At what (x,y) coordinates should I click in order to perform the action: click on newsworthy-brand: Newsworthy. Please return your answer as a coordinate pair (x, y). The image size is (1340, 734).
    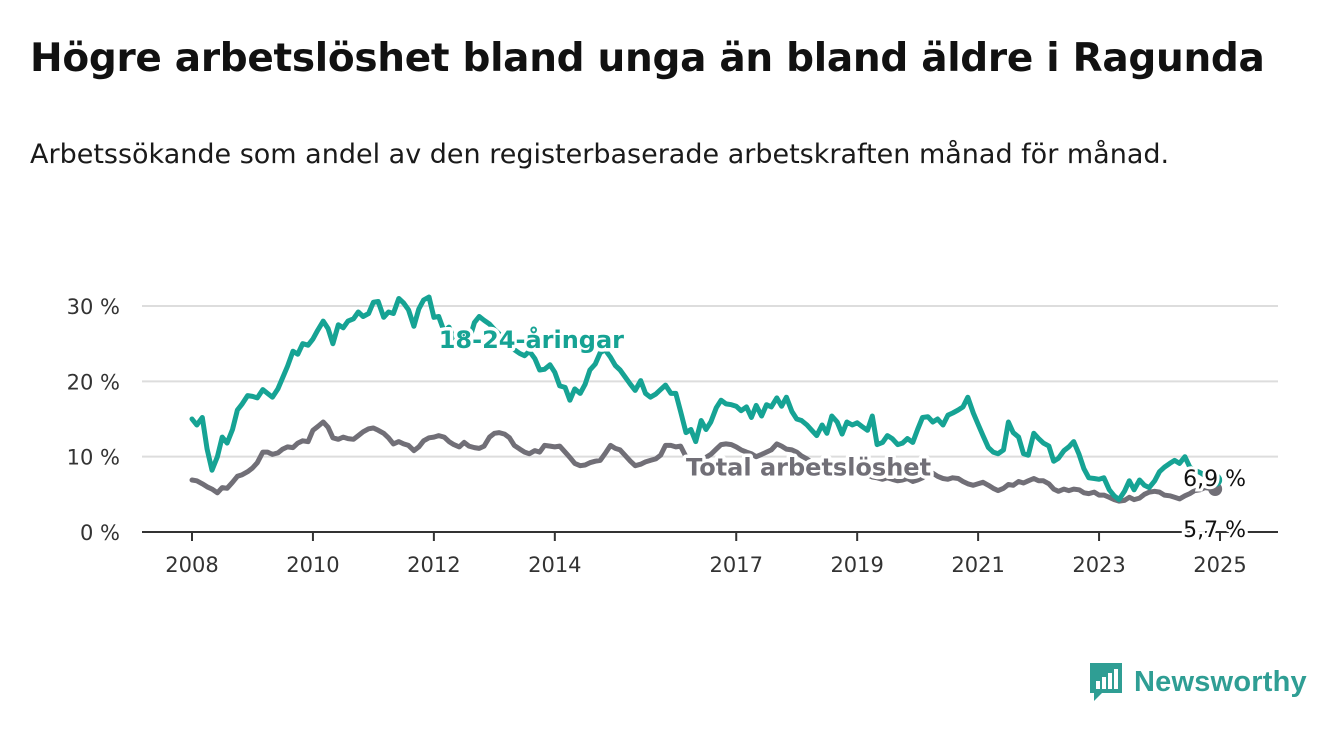
    Looking at the image, I should click on (1197, 682).